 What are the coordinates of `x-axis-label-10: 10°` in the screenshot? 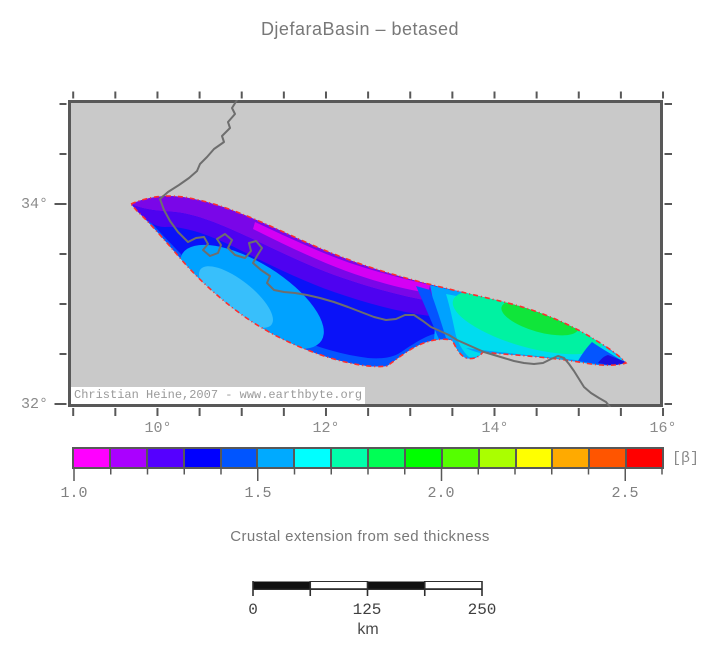 It's located at (158, 428).